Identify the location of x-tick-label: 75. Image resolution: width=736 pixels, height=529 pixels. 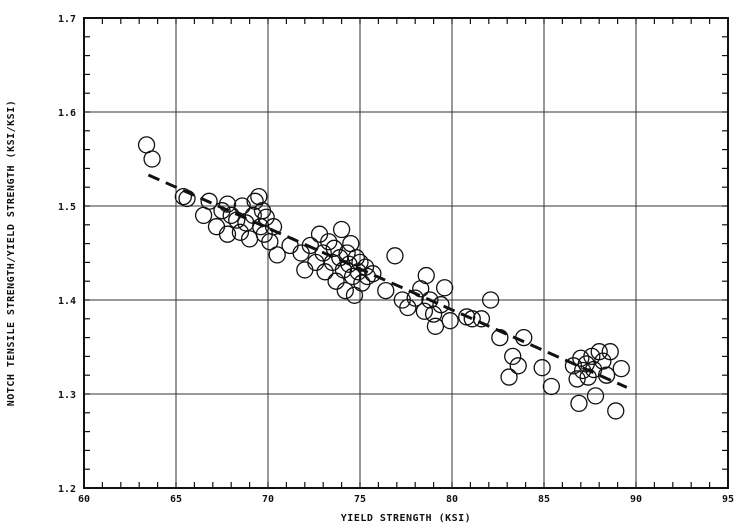
(360, 499).